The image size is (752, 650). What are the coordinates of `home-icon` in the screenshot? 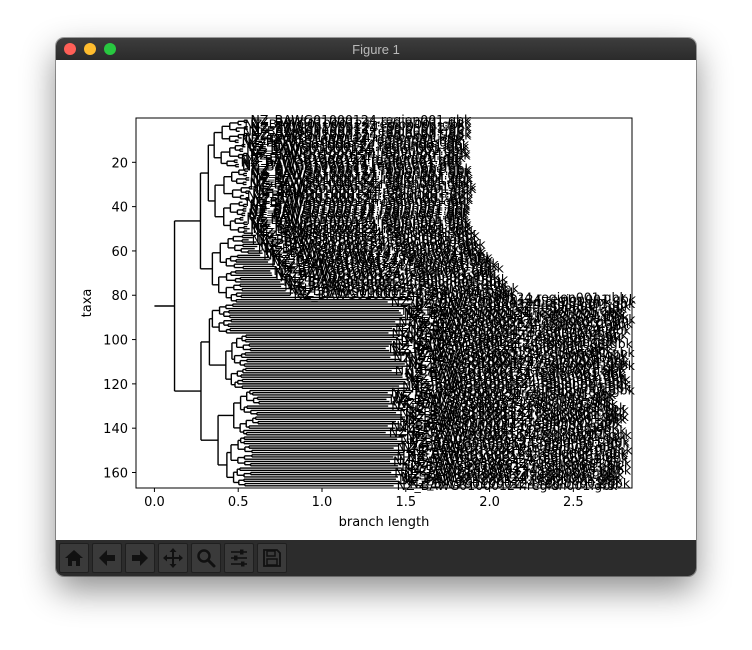 It's located at (74, 558).